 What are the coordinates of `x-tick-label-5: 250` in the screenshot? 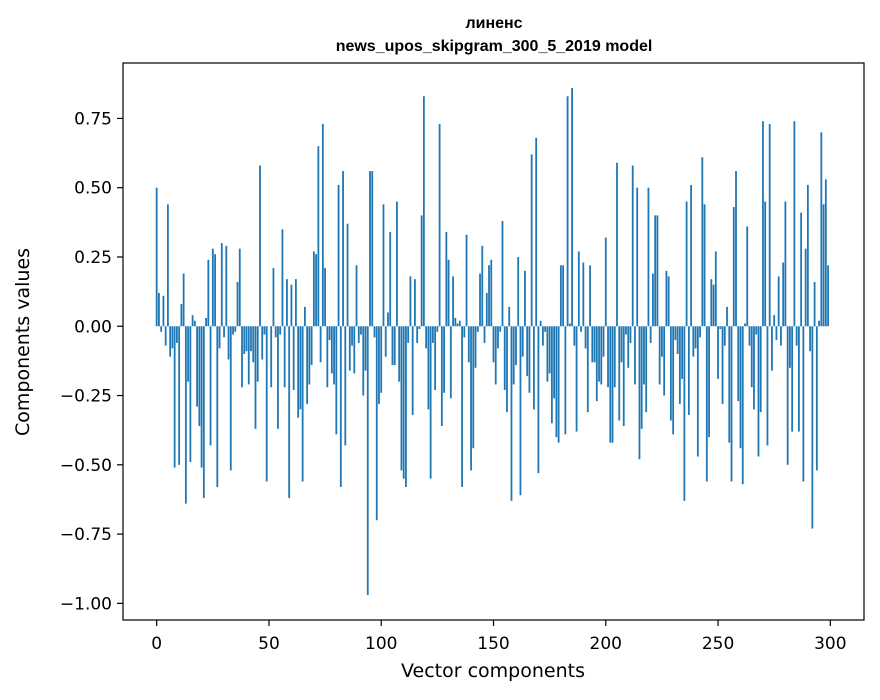 It's located at (718, 644).